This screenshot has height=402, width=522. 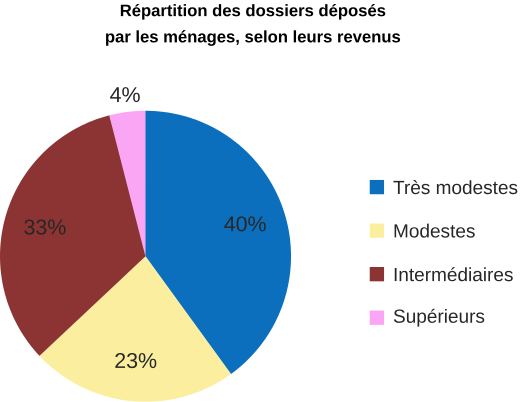 What do you see at coordinates (45, 227) in the screenshot?
I see `data-label: 33%` at bounding box center [45, 227].